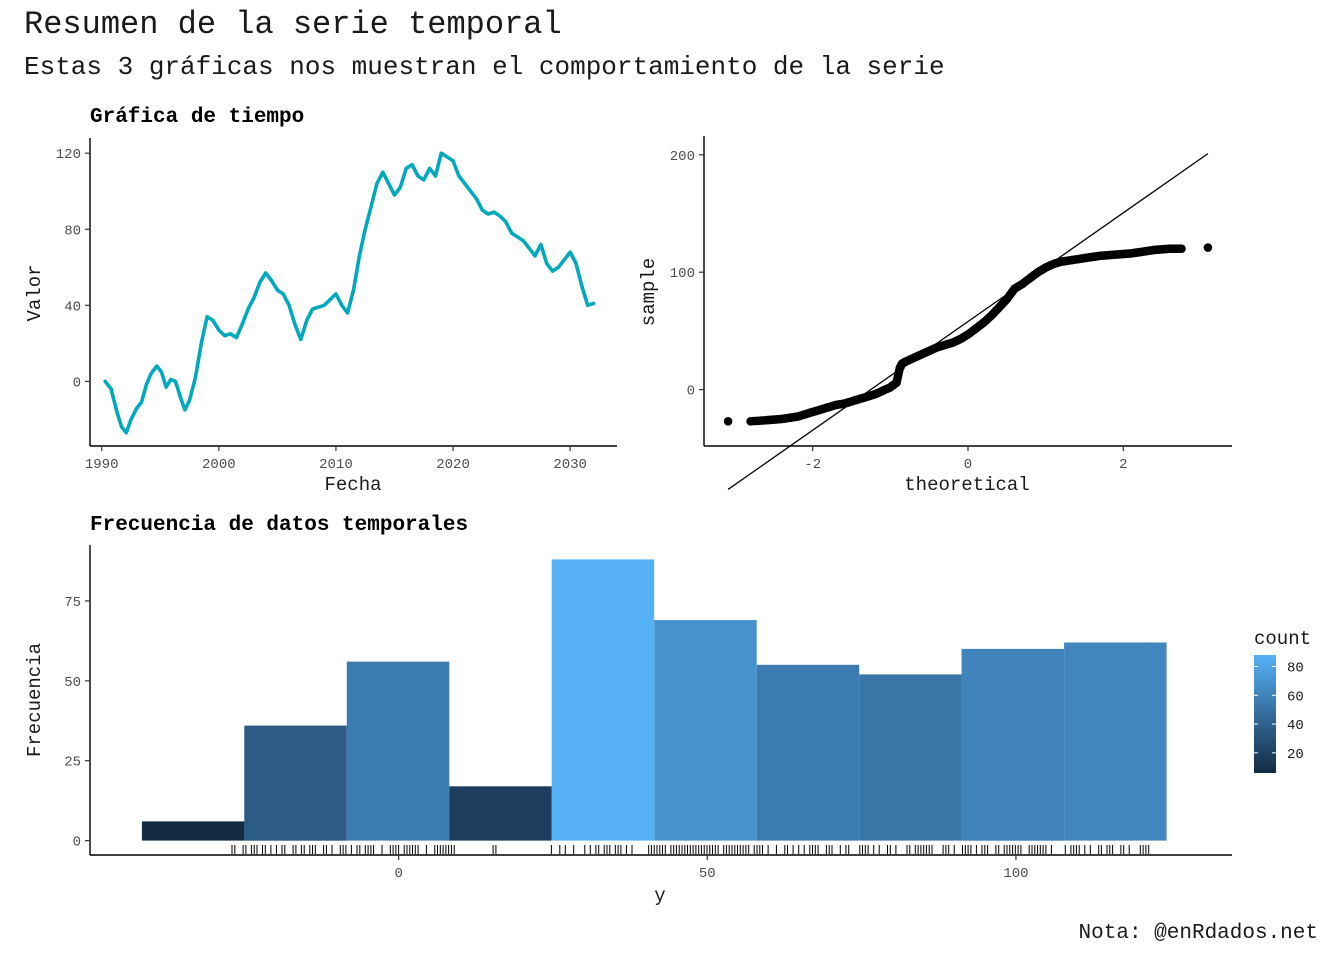  I want to click on histogram-x-tick-label: 0, so click(398, 874).